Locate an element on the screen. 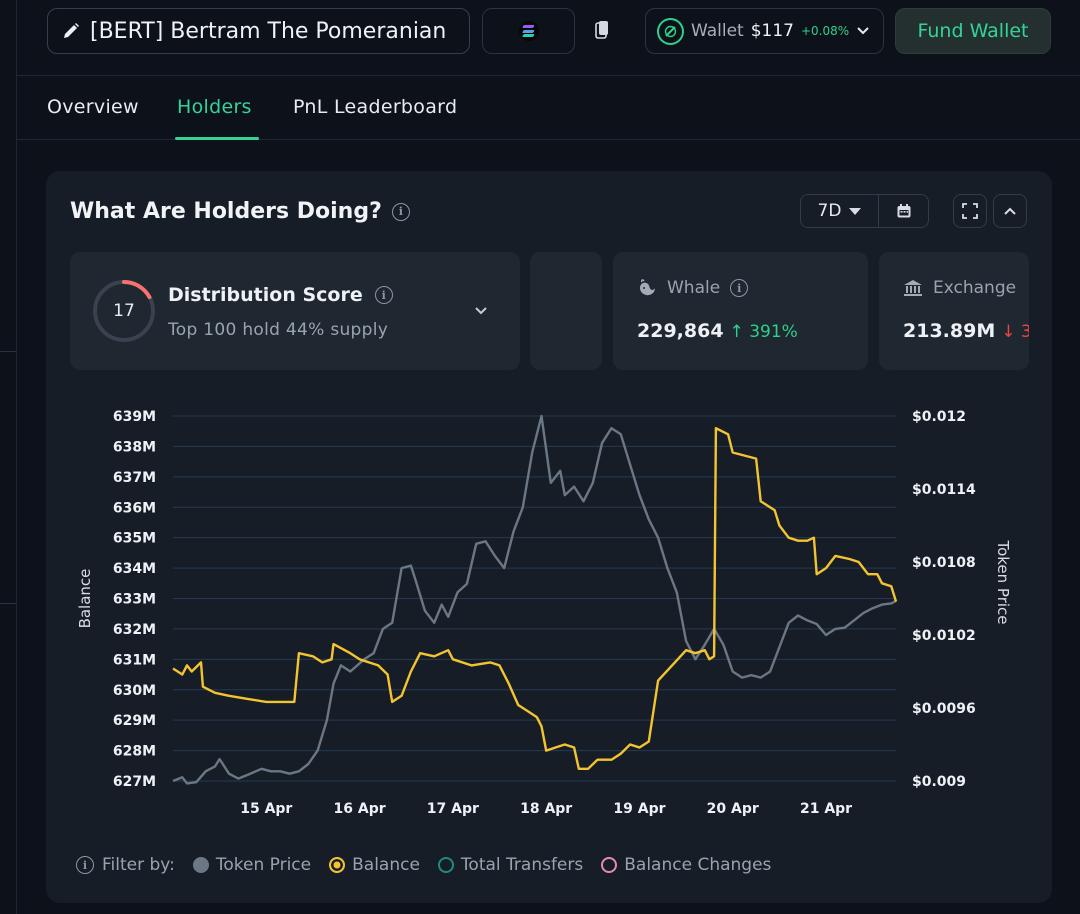  legend-label: Token Price is located at coordinates (263, 865).